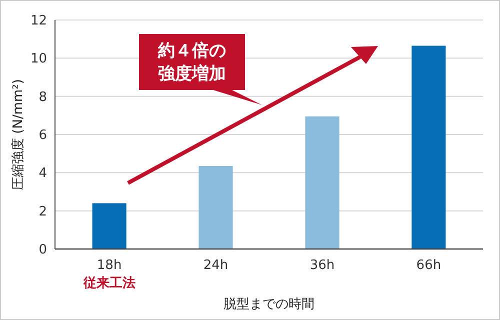  I want to click on annotation: 約４倍の強度増加, so click(191, 62).